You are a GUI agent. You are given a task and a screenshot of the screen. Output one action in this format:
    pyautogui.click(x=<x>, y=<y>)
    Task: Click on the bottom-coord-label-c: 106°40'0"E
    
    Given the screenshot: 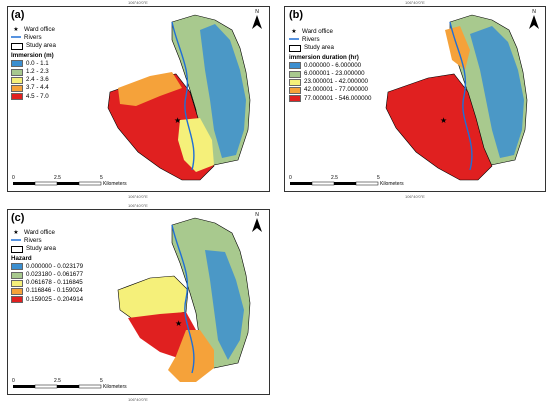 What is the action you would take?
    pyautogui.click(x=138, y=399)
    